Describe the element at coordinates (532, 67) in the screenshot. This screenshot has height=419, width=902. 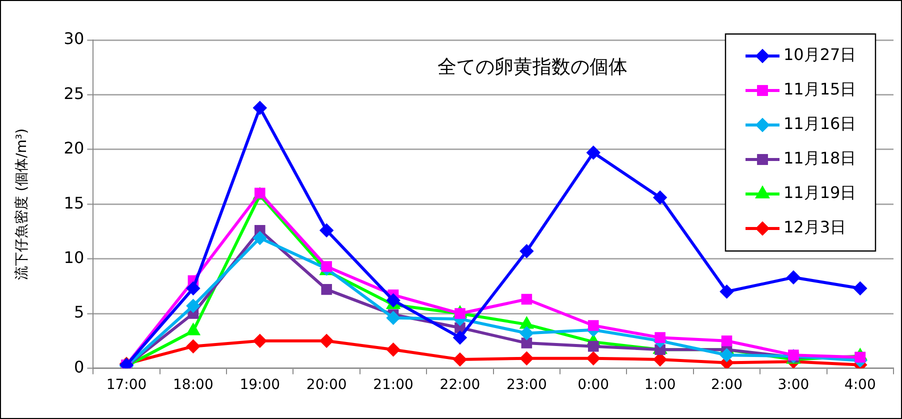
I see `text: 全ての卵黄指数の個体` at that location.